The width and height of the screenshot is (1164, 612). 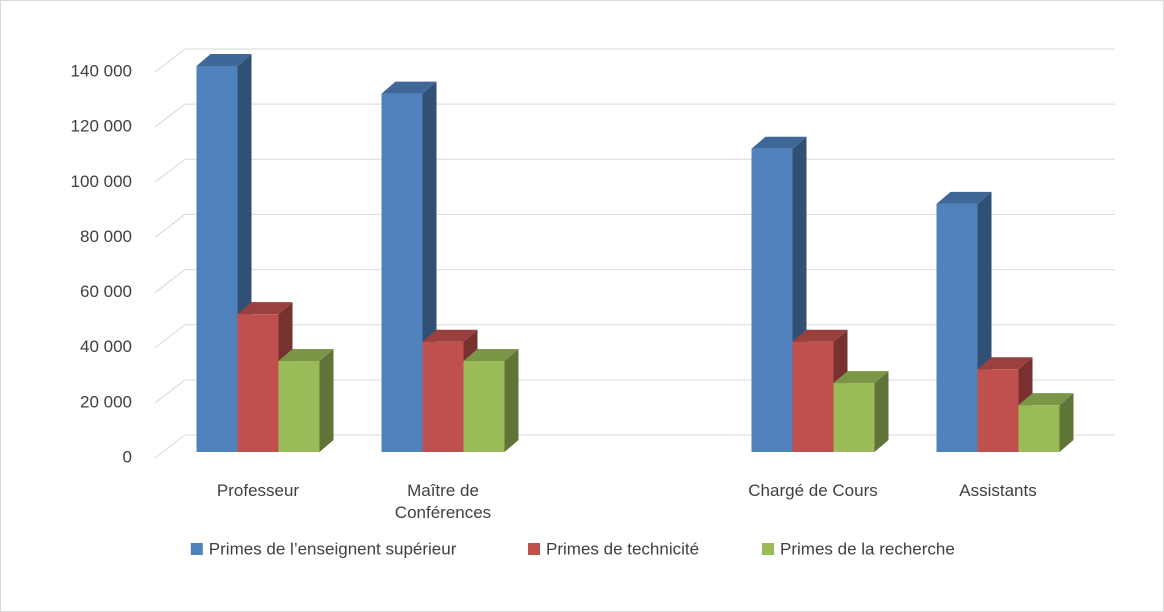 What do you see at coordinates (867, 548) in the screenshot?
I see `legend-label: Primes de la recherche` at bounding box center [867, 548].